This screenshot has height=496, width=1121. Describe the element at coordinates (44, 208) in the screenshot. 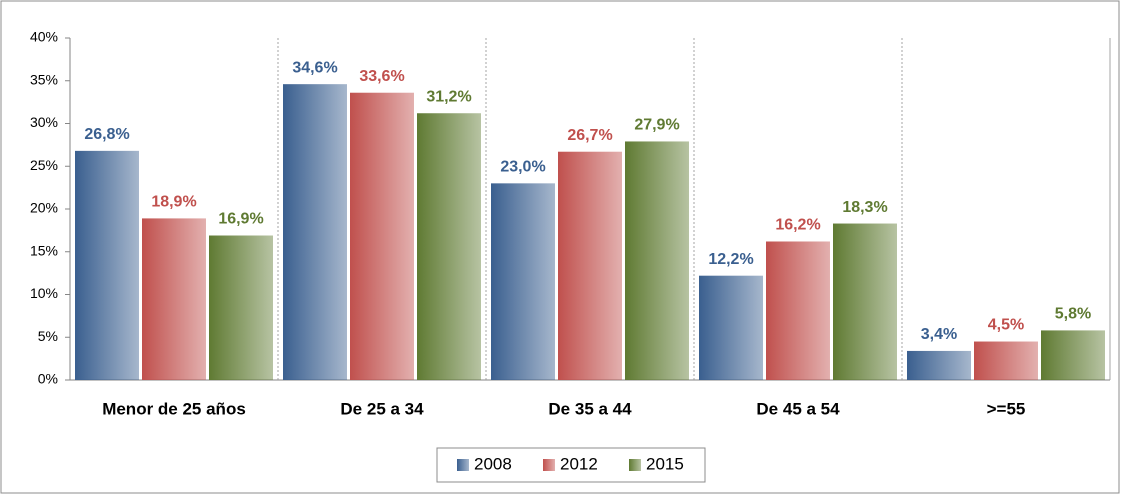

I see `y-tick-label: 20%` at that location.